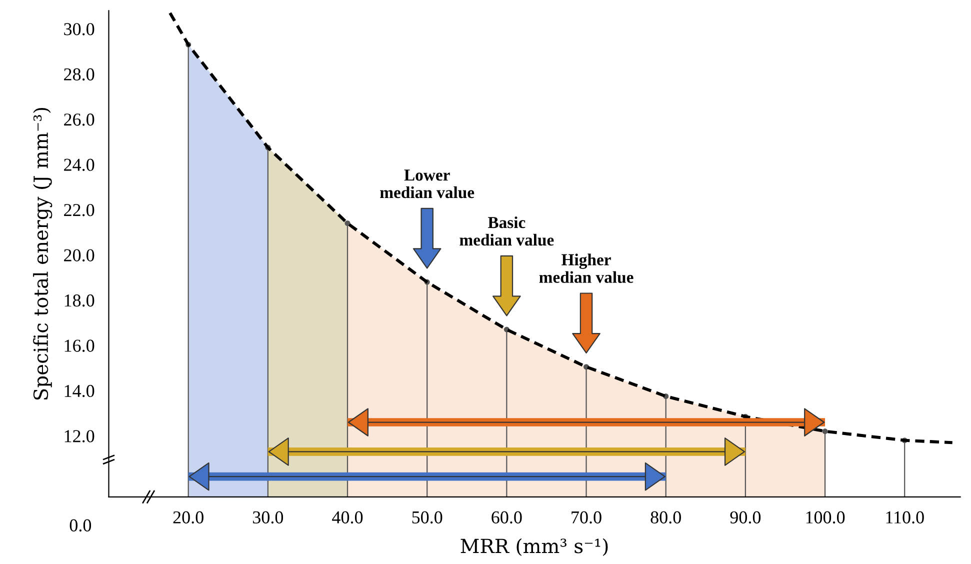 Image resolution: width=971 pixels, height=564 pixels. Describe the element at coordinates (79, 300) in the screenshot. I see `y-tick-label: 18.0` at that location.